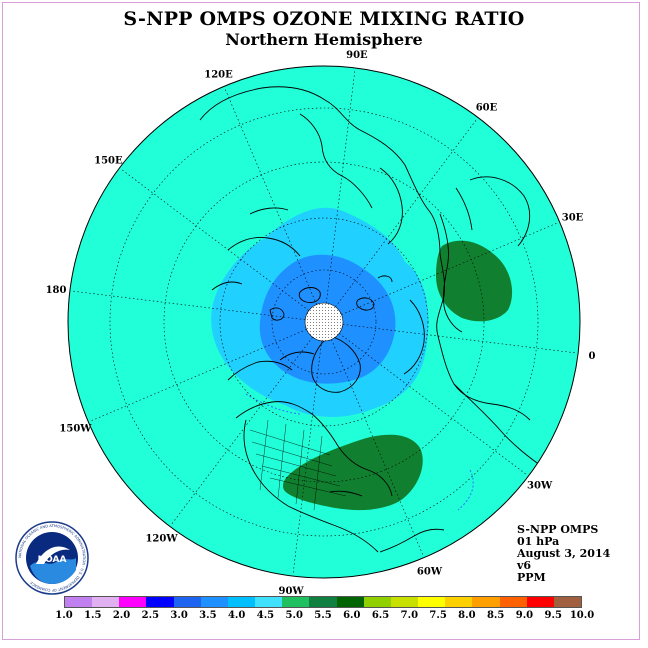 This screenshot has height=648, width=648. Describe the element at coordinates (592, 356) in the screenshot. I see `longitude-label: 0` at that location.